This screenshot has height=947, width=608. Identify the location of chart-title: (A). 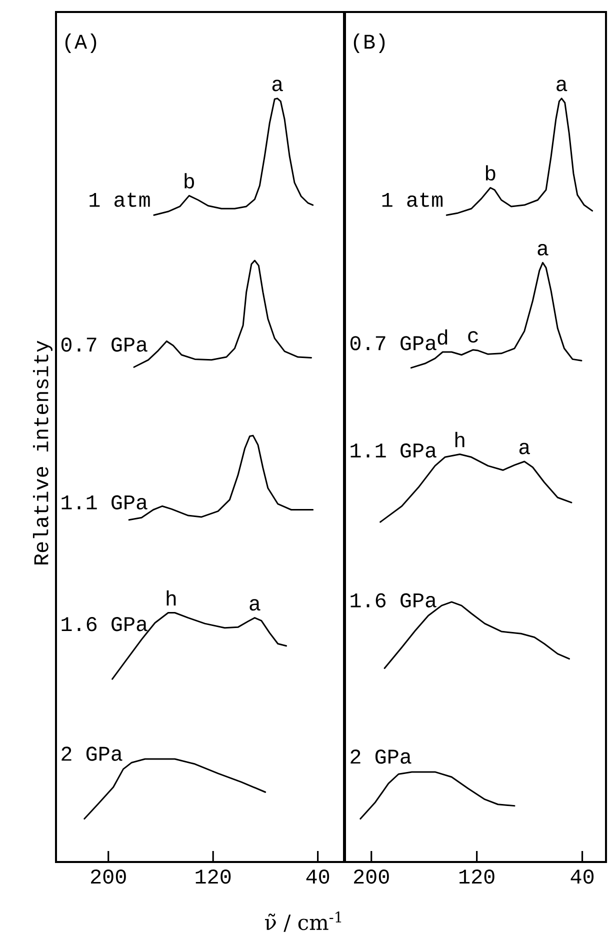
(80, 43).